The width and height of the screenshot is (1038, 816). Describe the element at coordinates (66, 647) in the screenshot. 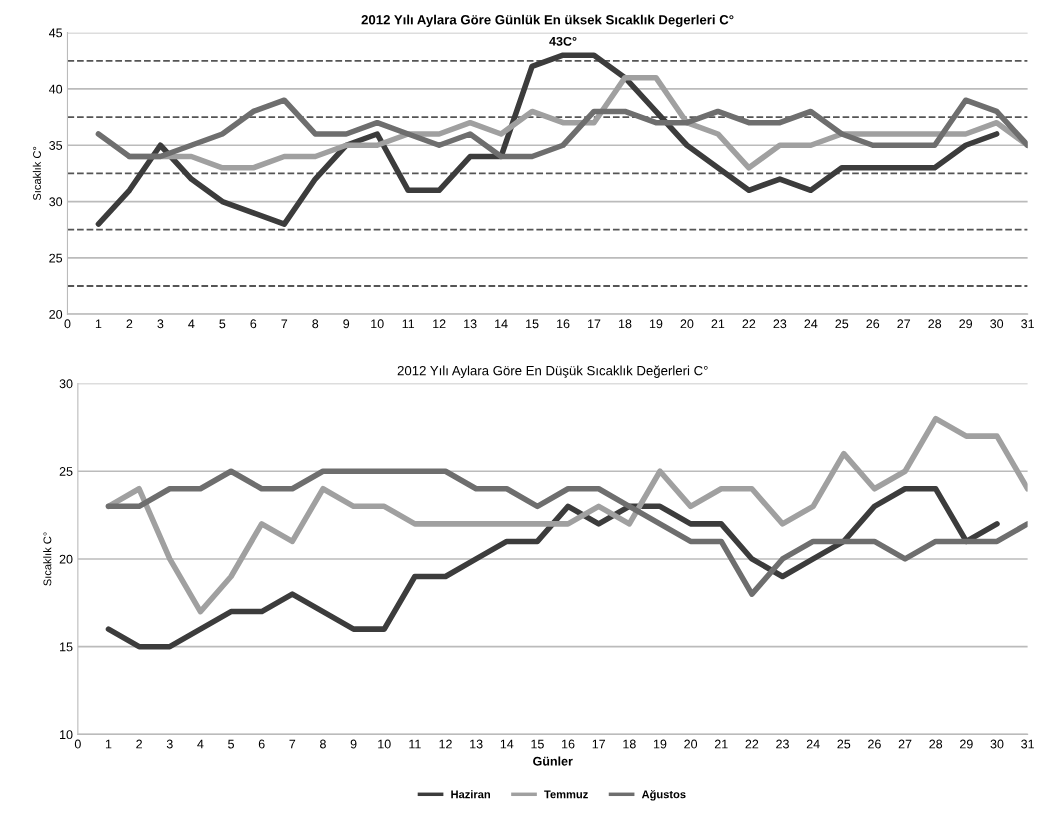

I see `y-tick-label: 15` at that location.